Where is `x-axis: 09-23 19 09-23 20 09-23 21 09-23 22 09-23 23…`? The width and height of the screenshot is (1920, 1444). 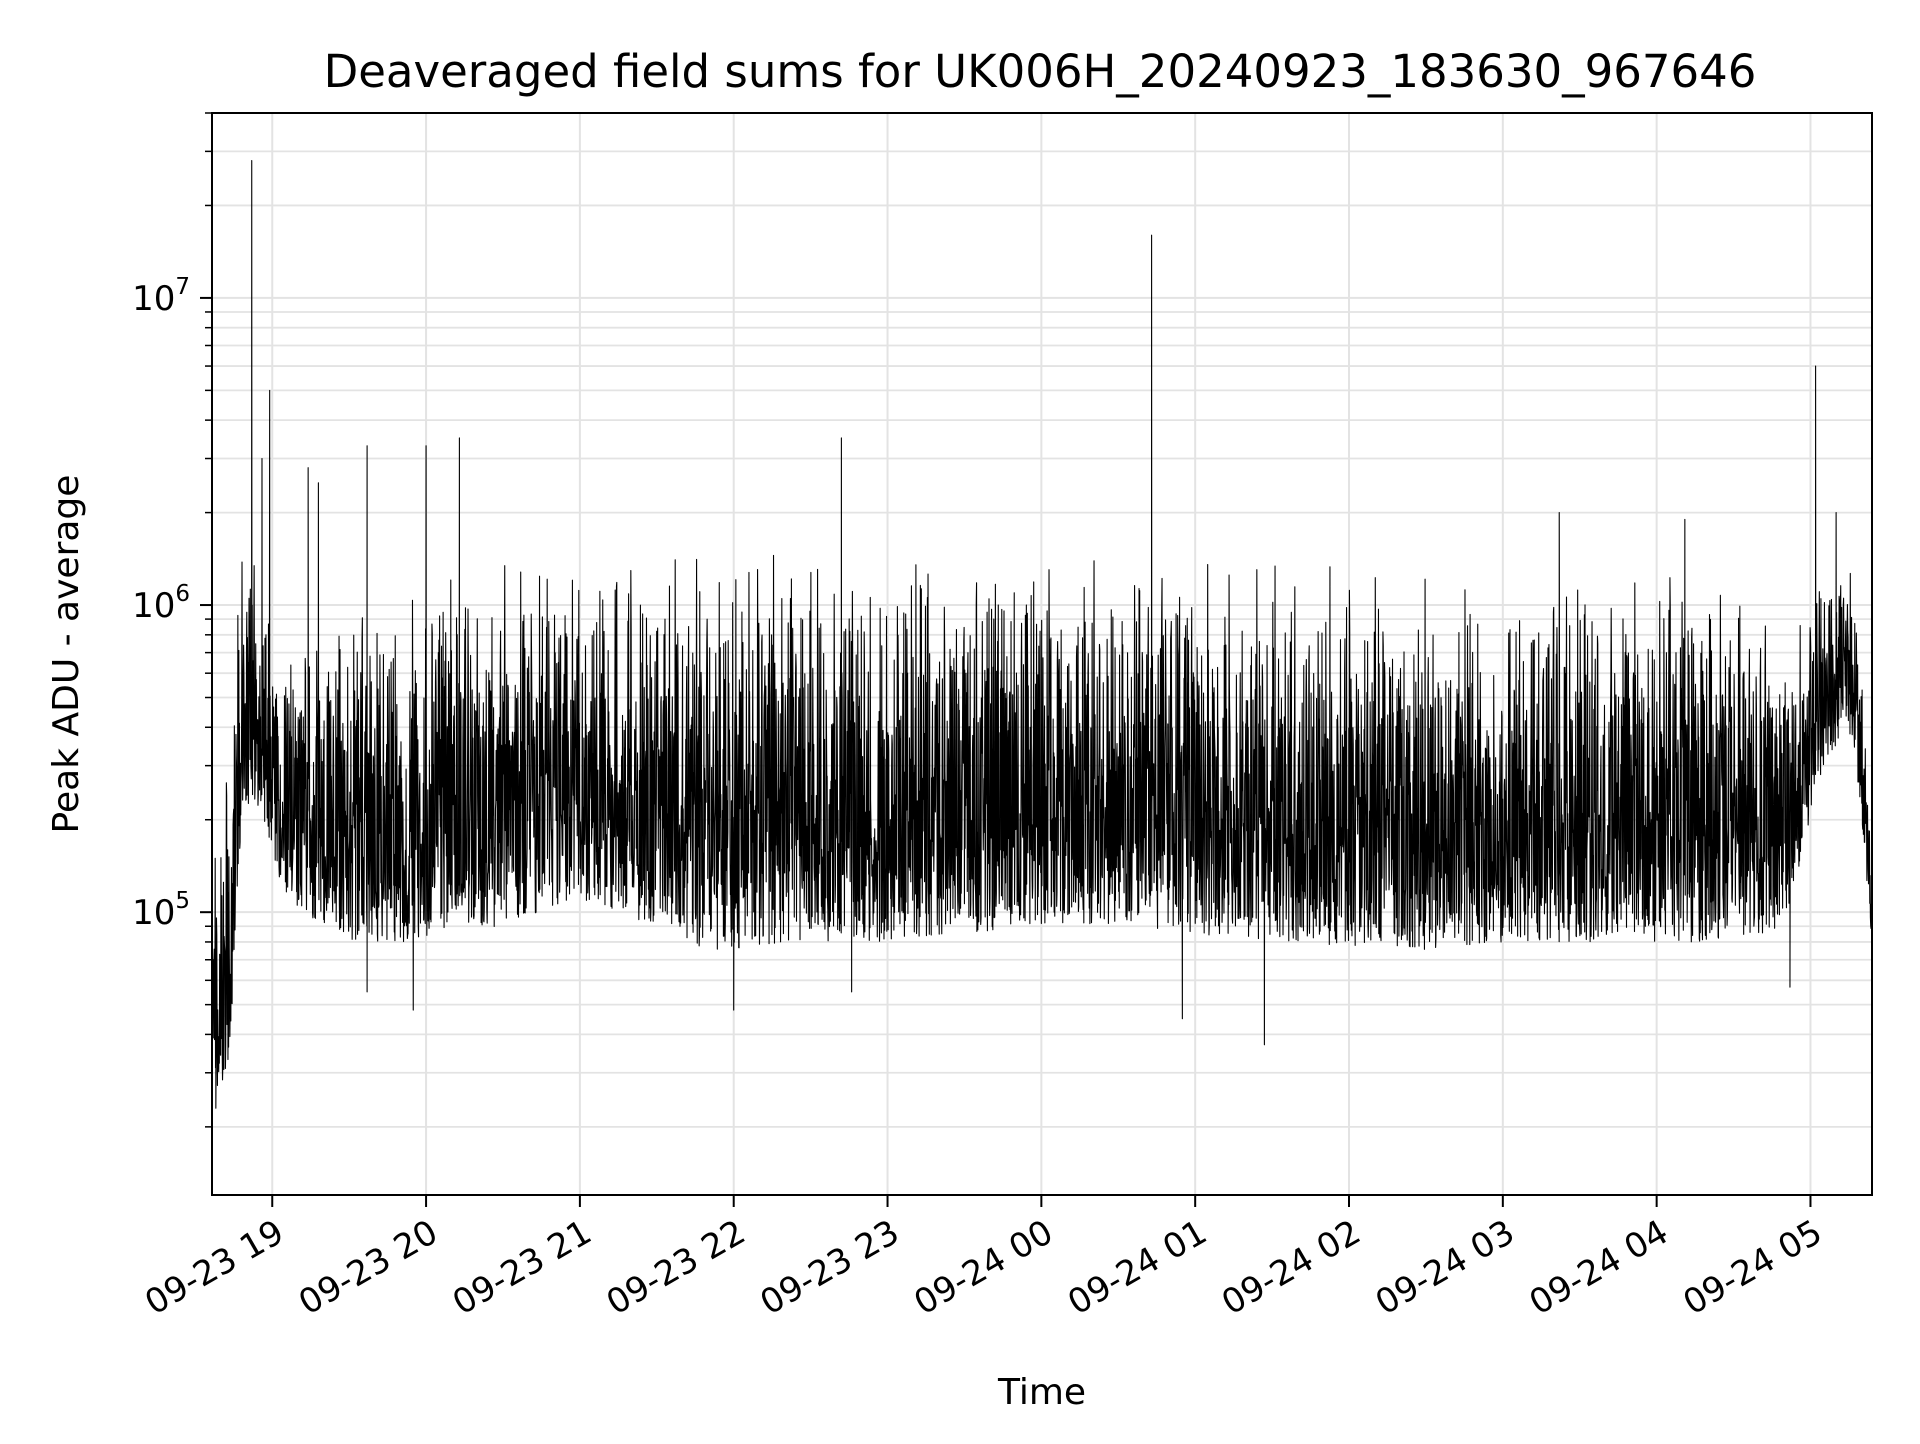
x-axis: 09-23 19 09-23 20 09-23 21 09-23 22 09-23 23… is located at coordinates (983, 1259).